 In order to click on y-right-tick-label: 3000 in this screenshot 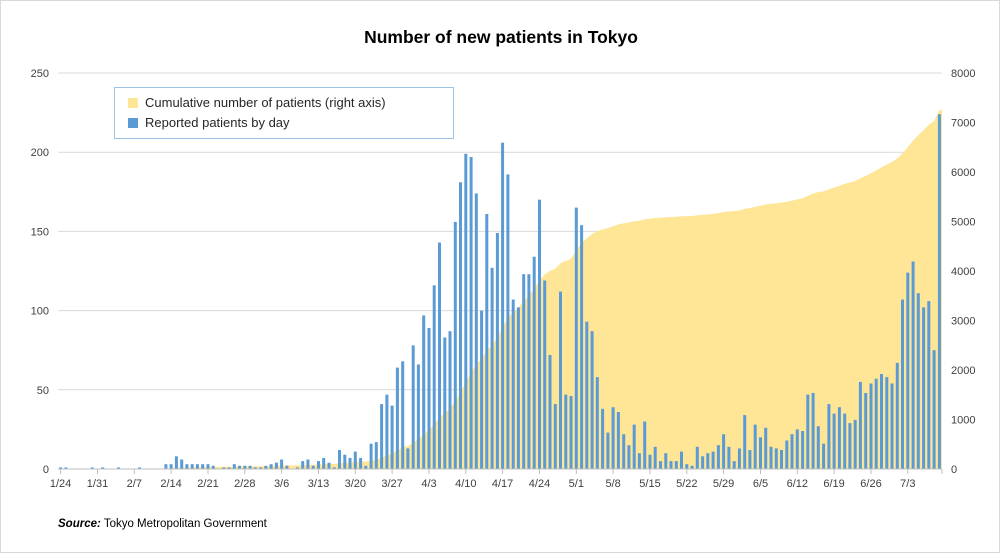, I will do `click(963, 322)`.